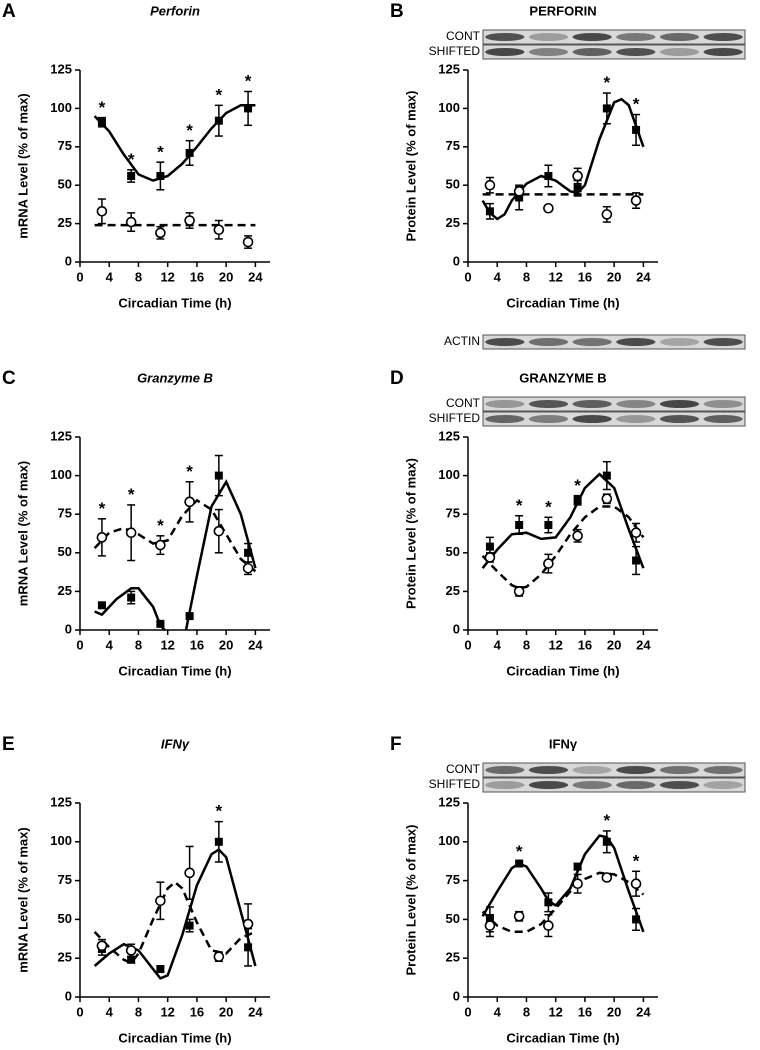  I want to click on blot-label: CONT, so click(463, 403).